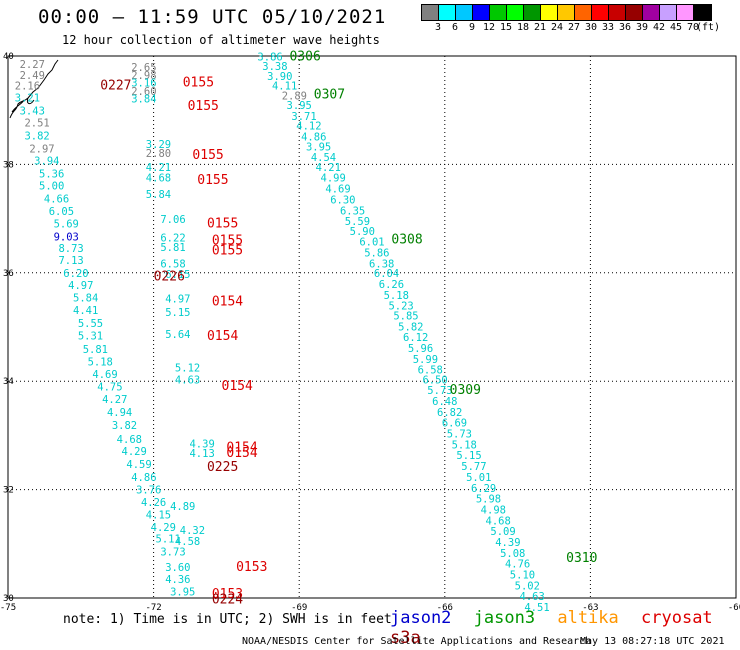 This screenshot has width=740, height=650. Describe the element at coordinates (294, 96) in the screenshot. I see `wave-height-value: 2.89` at that location.